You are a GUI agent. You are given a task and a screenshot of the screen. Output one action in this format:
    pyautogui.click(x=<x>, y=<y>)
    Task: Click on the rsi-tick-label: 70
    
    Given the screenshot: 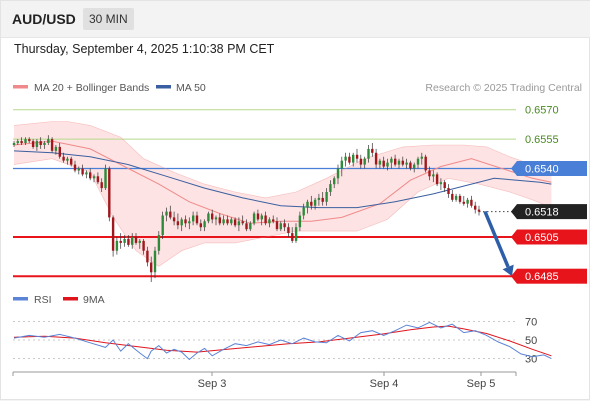 What is the action you would take?
    pyautogui.click(x=531, y=322)
    